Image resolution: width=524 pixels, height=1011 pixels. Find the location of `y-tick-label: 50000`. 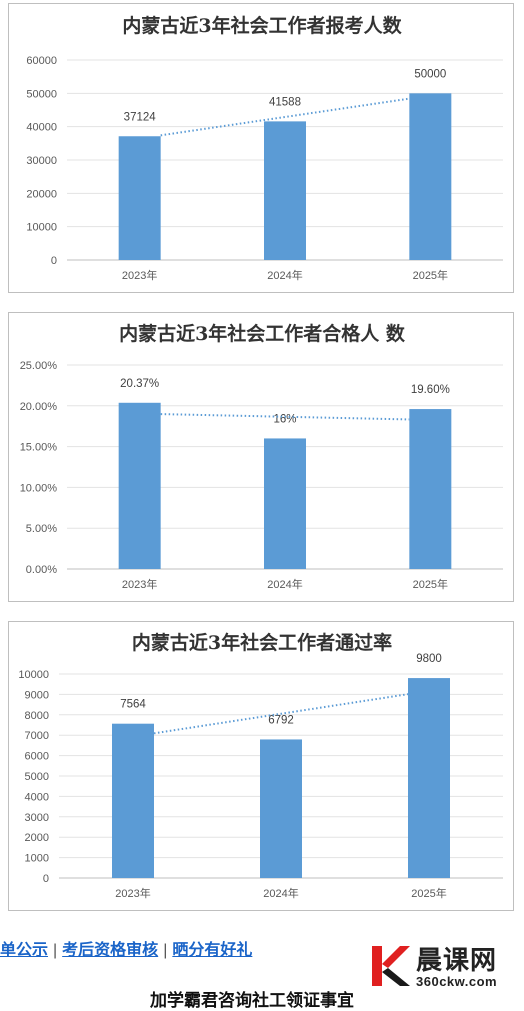

y-tick-label: 50000 is located at coordinates (41, 94).